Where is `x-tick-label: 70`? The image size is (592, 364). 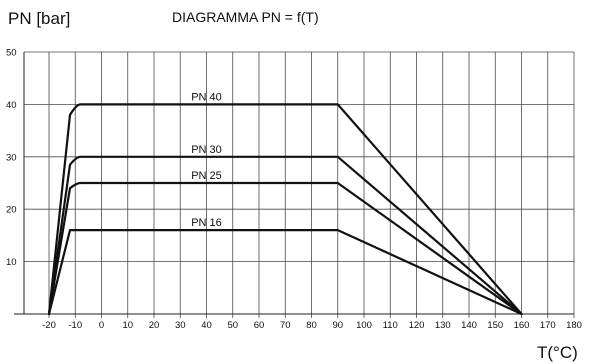 x-tick-label: 70 is located at coordinates (285, 325).